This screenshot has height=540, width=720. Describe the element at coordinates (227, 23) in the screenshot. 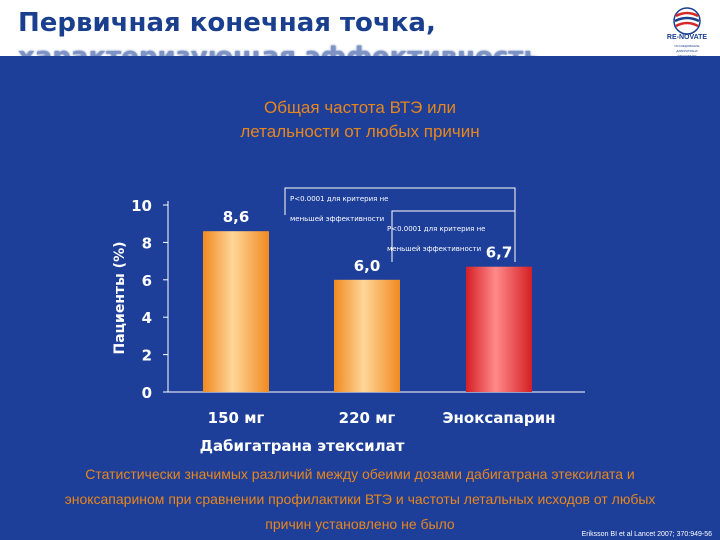

I see `title-line-1: Первичная конечная точка,` at that location.